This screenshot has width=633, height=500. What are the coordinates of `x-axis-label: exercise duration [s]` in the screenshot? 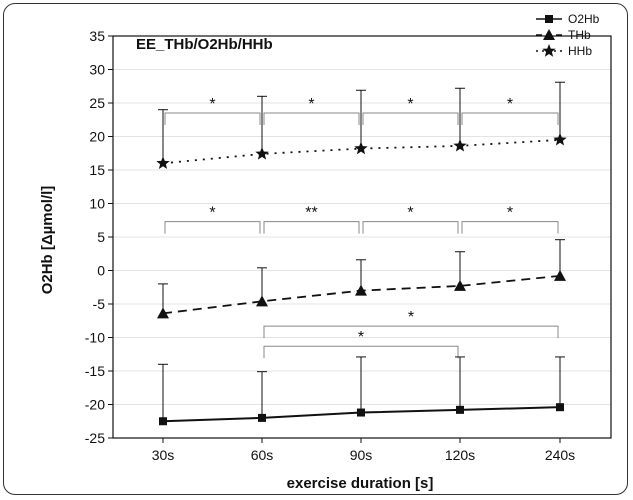 It's located at (360, 483).